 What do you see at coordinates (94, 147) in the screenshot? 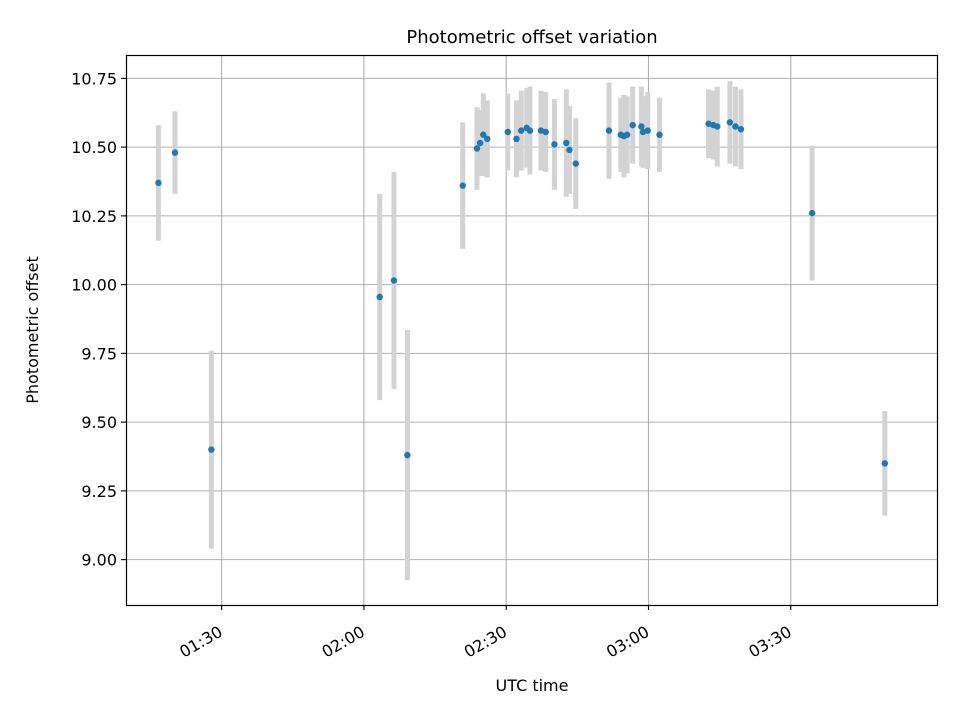
I see `y-tick-label: 10.50` at bounding box center [94, 147].